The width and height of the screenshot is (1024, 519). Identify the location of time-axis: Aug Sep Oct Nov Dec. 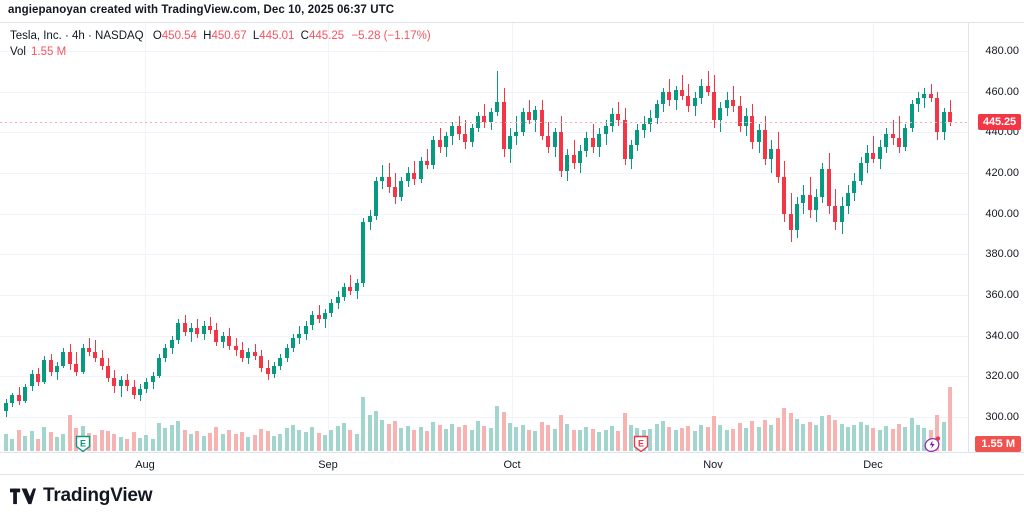
(512, 464).